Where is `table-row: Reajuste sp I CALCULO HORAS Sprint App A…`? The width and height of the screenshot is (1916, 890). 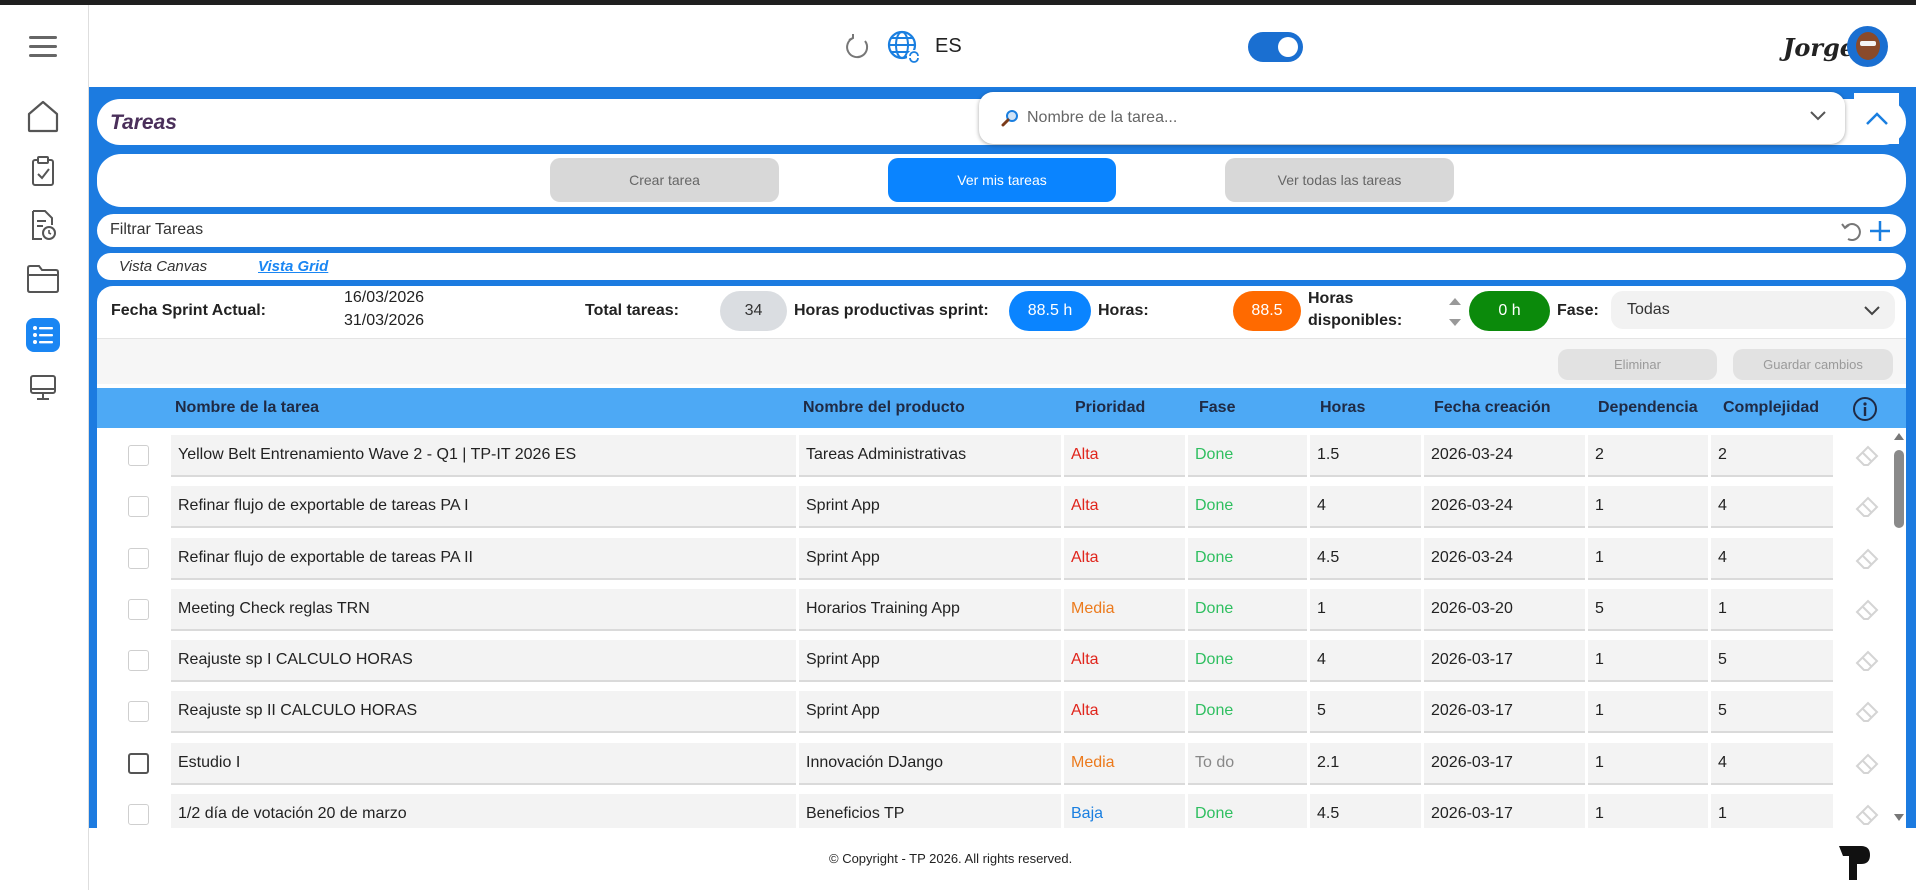 table-row: Reajuste sp I CALCULO HORAS Sprint App A… is located at coordinates (1000, 662).